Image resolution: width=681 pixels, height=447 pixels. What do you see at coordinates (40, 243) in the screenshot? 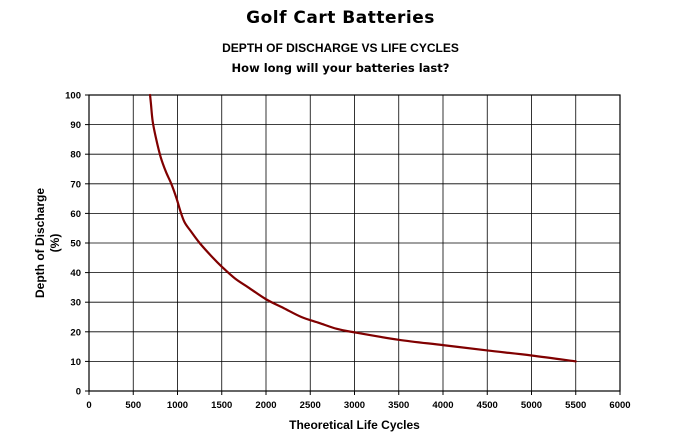
I see `y-axis-label-line1: Depth of Discharge` at bounding box center [40, 243].